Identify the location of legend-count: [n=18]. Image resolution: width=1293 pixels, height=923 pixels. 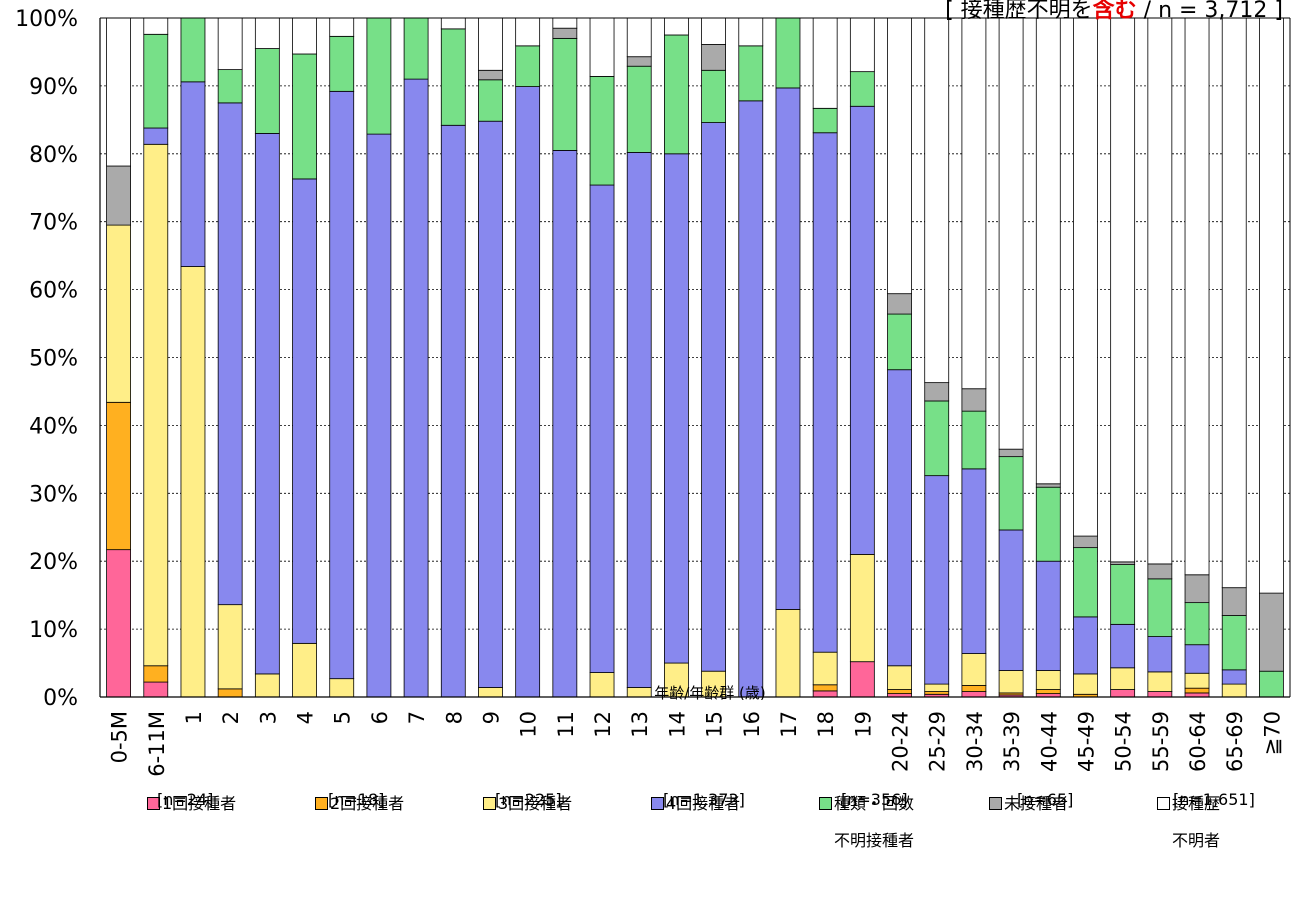
(356, 799).